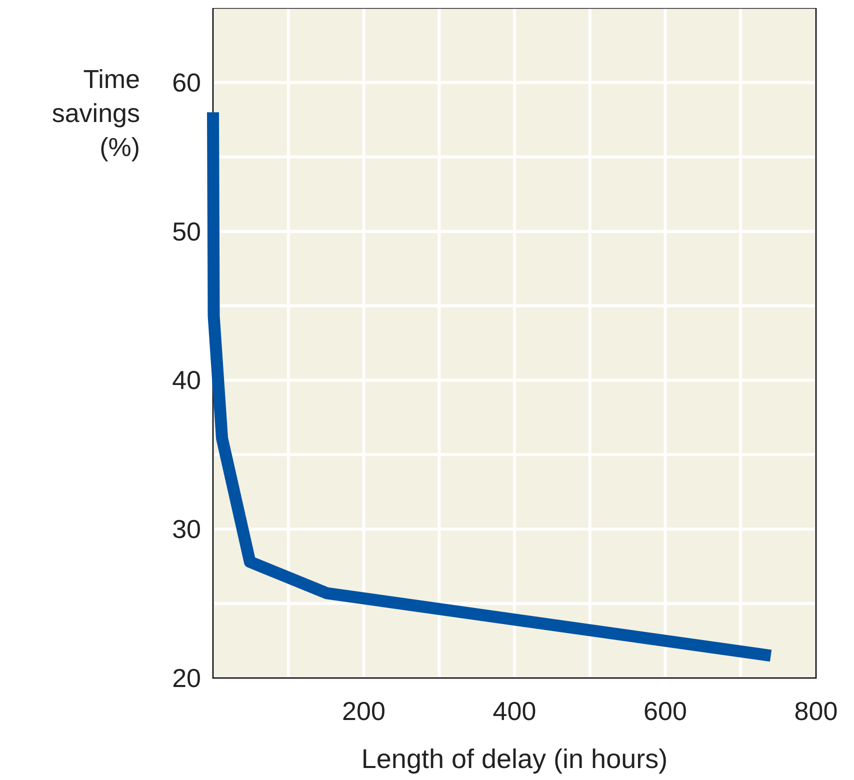 The image size is (854, 780). I want to click on x-tick-label: 800, so click(816, 711).